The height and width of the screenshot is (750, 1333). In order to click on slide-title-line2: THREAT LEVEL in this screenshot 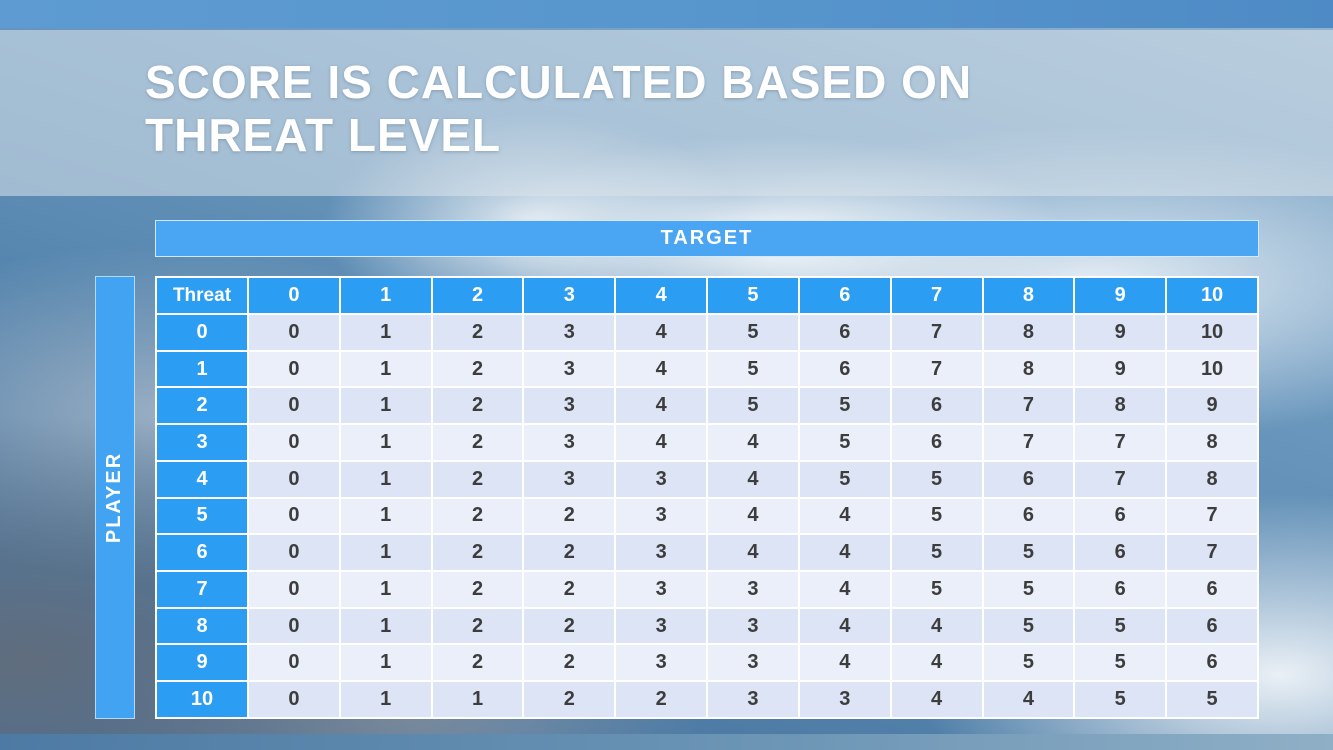, I will do `click(323, 134)`.